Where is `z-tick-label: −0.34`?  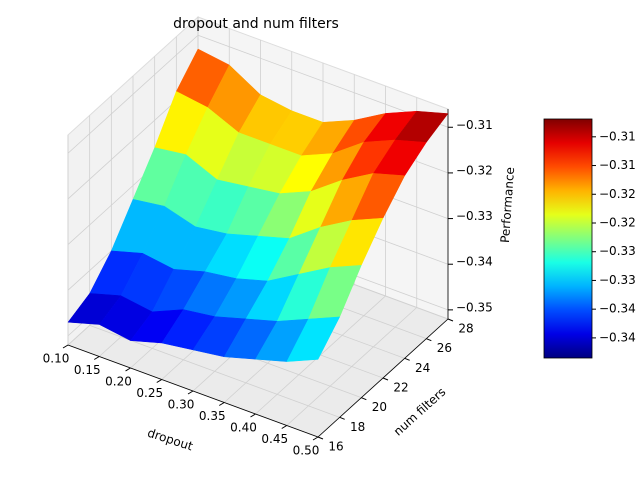
z-tick-label: −0.34 is located at coordinates (474, 262).